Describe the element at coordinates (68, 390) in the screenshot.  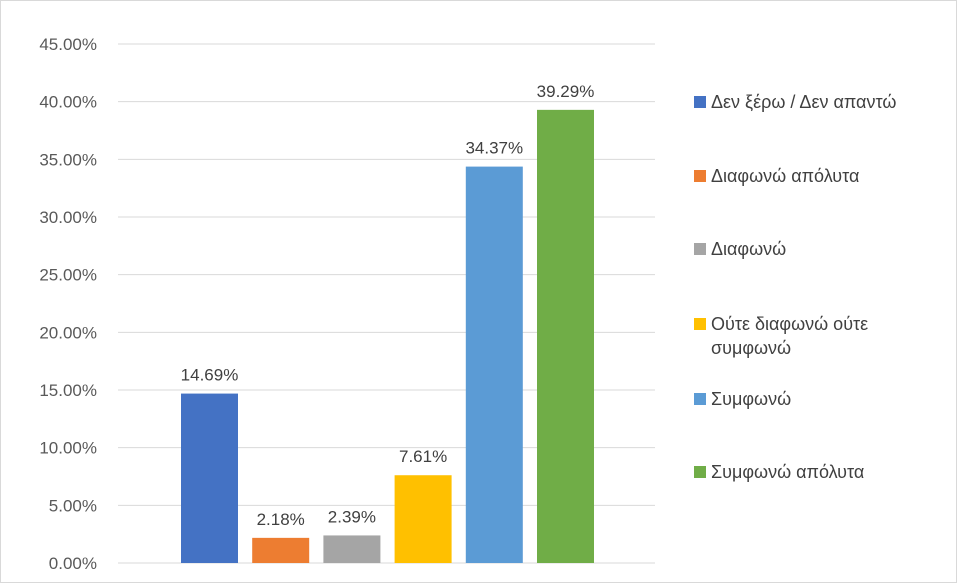
I see `y-tick-label: 15.00%` at that location.